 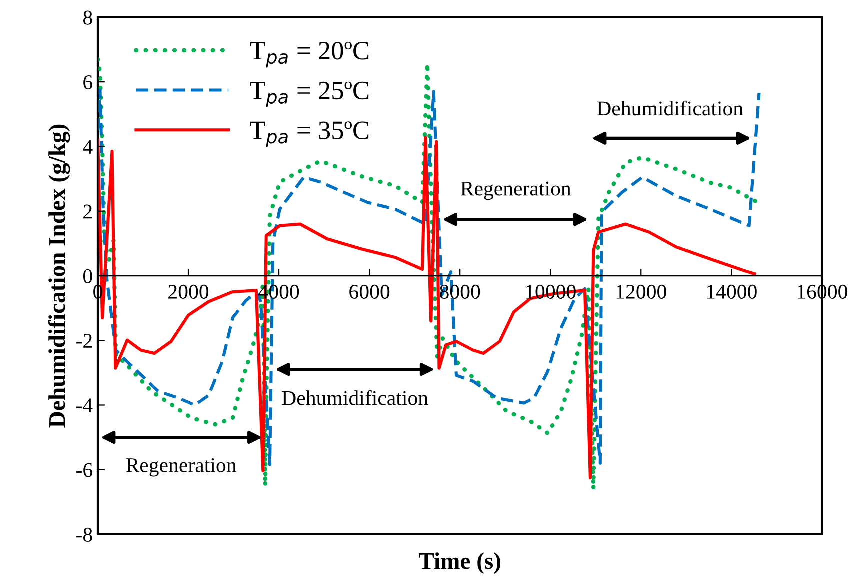 I want to click on legend-label: T$_{pa}$ = 35ºC, so click(x=309, y=135).